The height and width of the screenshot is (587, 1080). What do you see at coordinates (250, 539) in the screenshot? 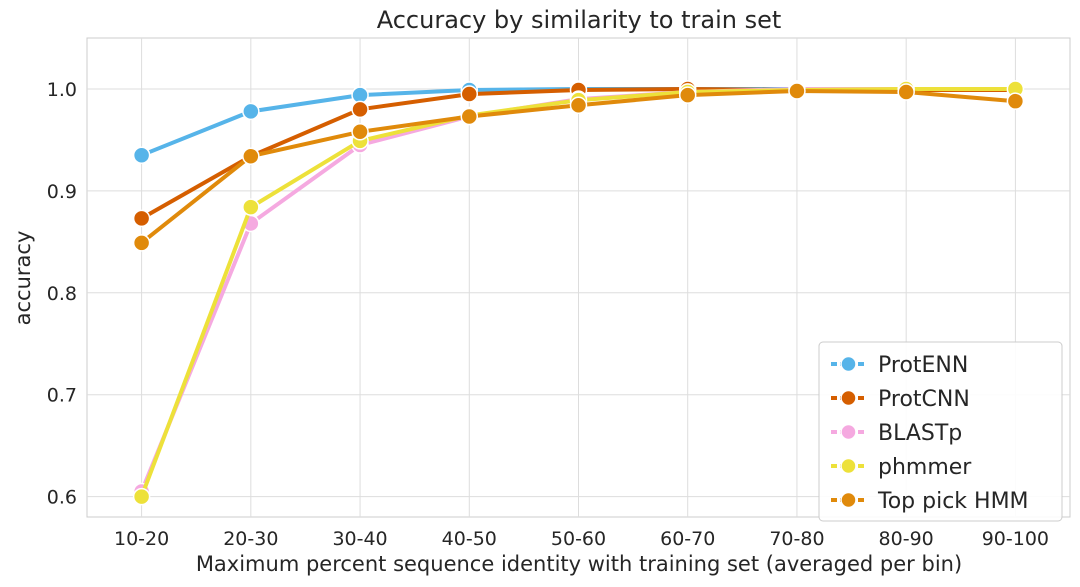
I see `x-tick-label: 20-30` at bounding box center [250, 539].